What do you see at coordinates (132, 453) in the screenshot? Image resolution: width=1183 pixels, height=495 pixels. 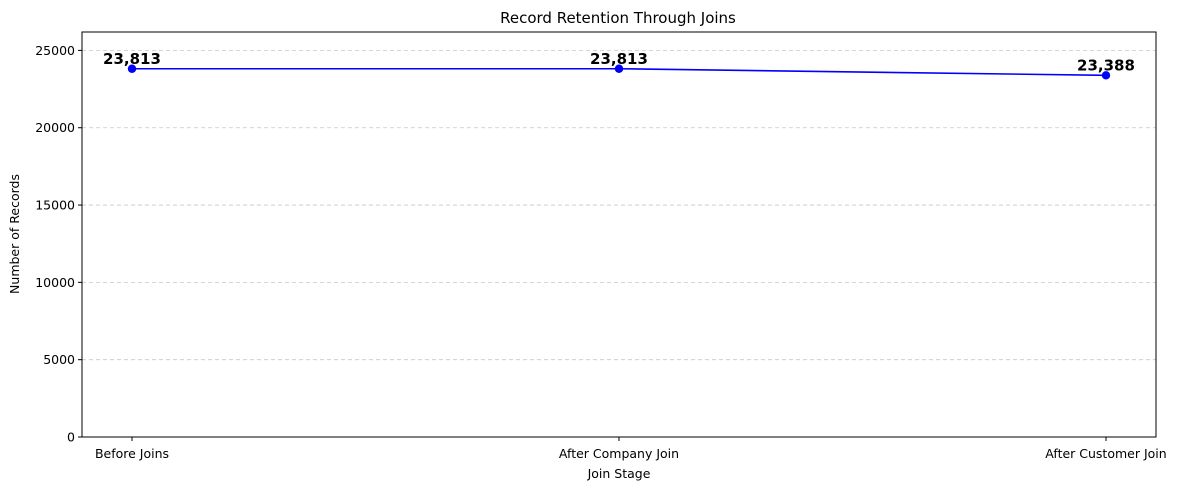 I see `x-tick-label: Before Joins` at bounding box center [132, 453].